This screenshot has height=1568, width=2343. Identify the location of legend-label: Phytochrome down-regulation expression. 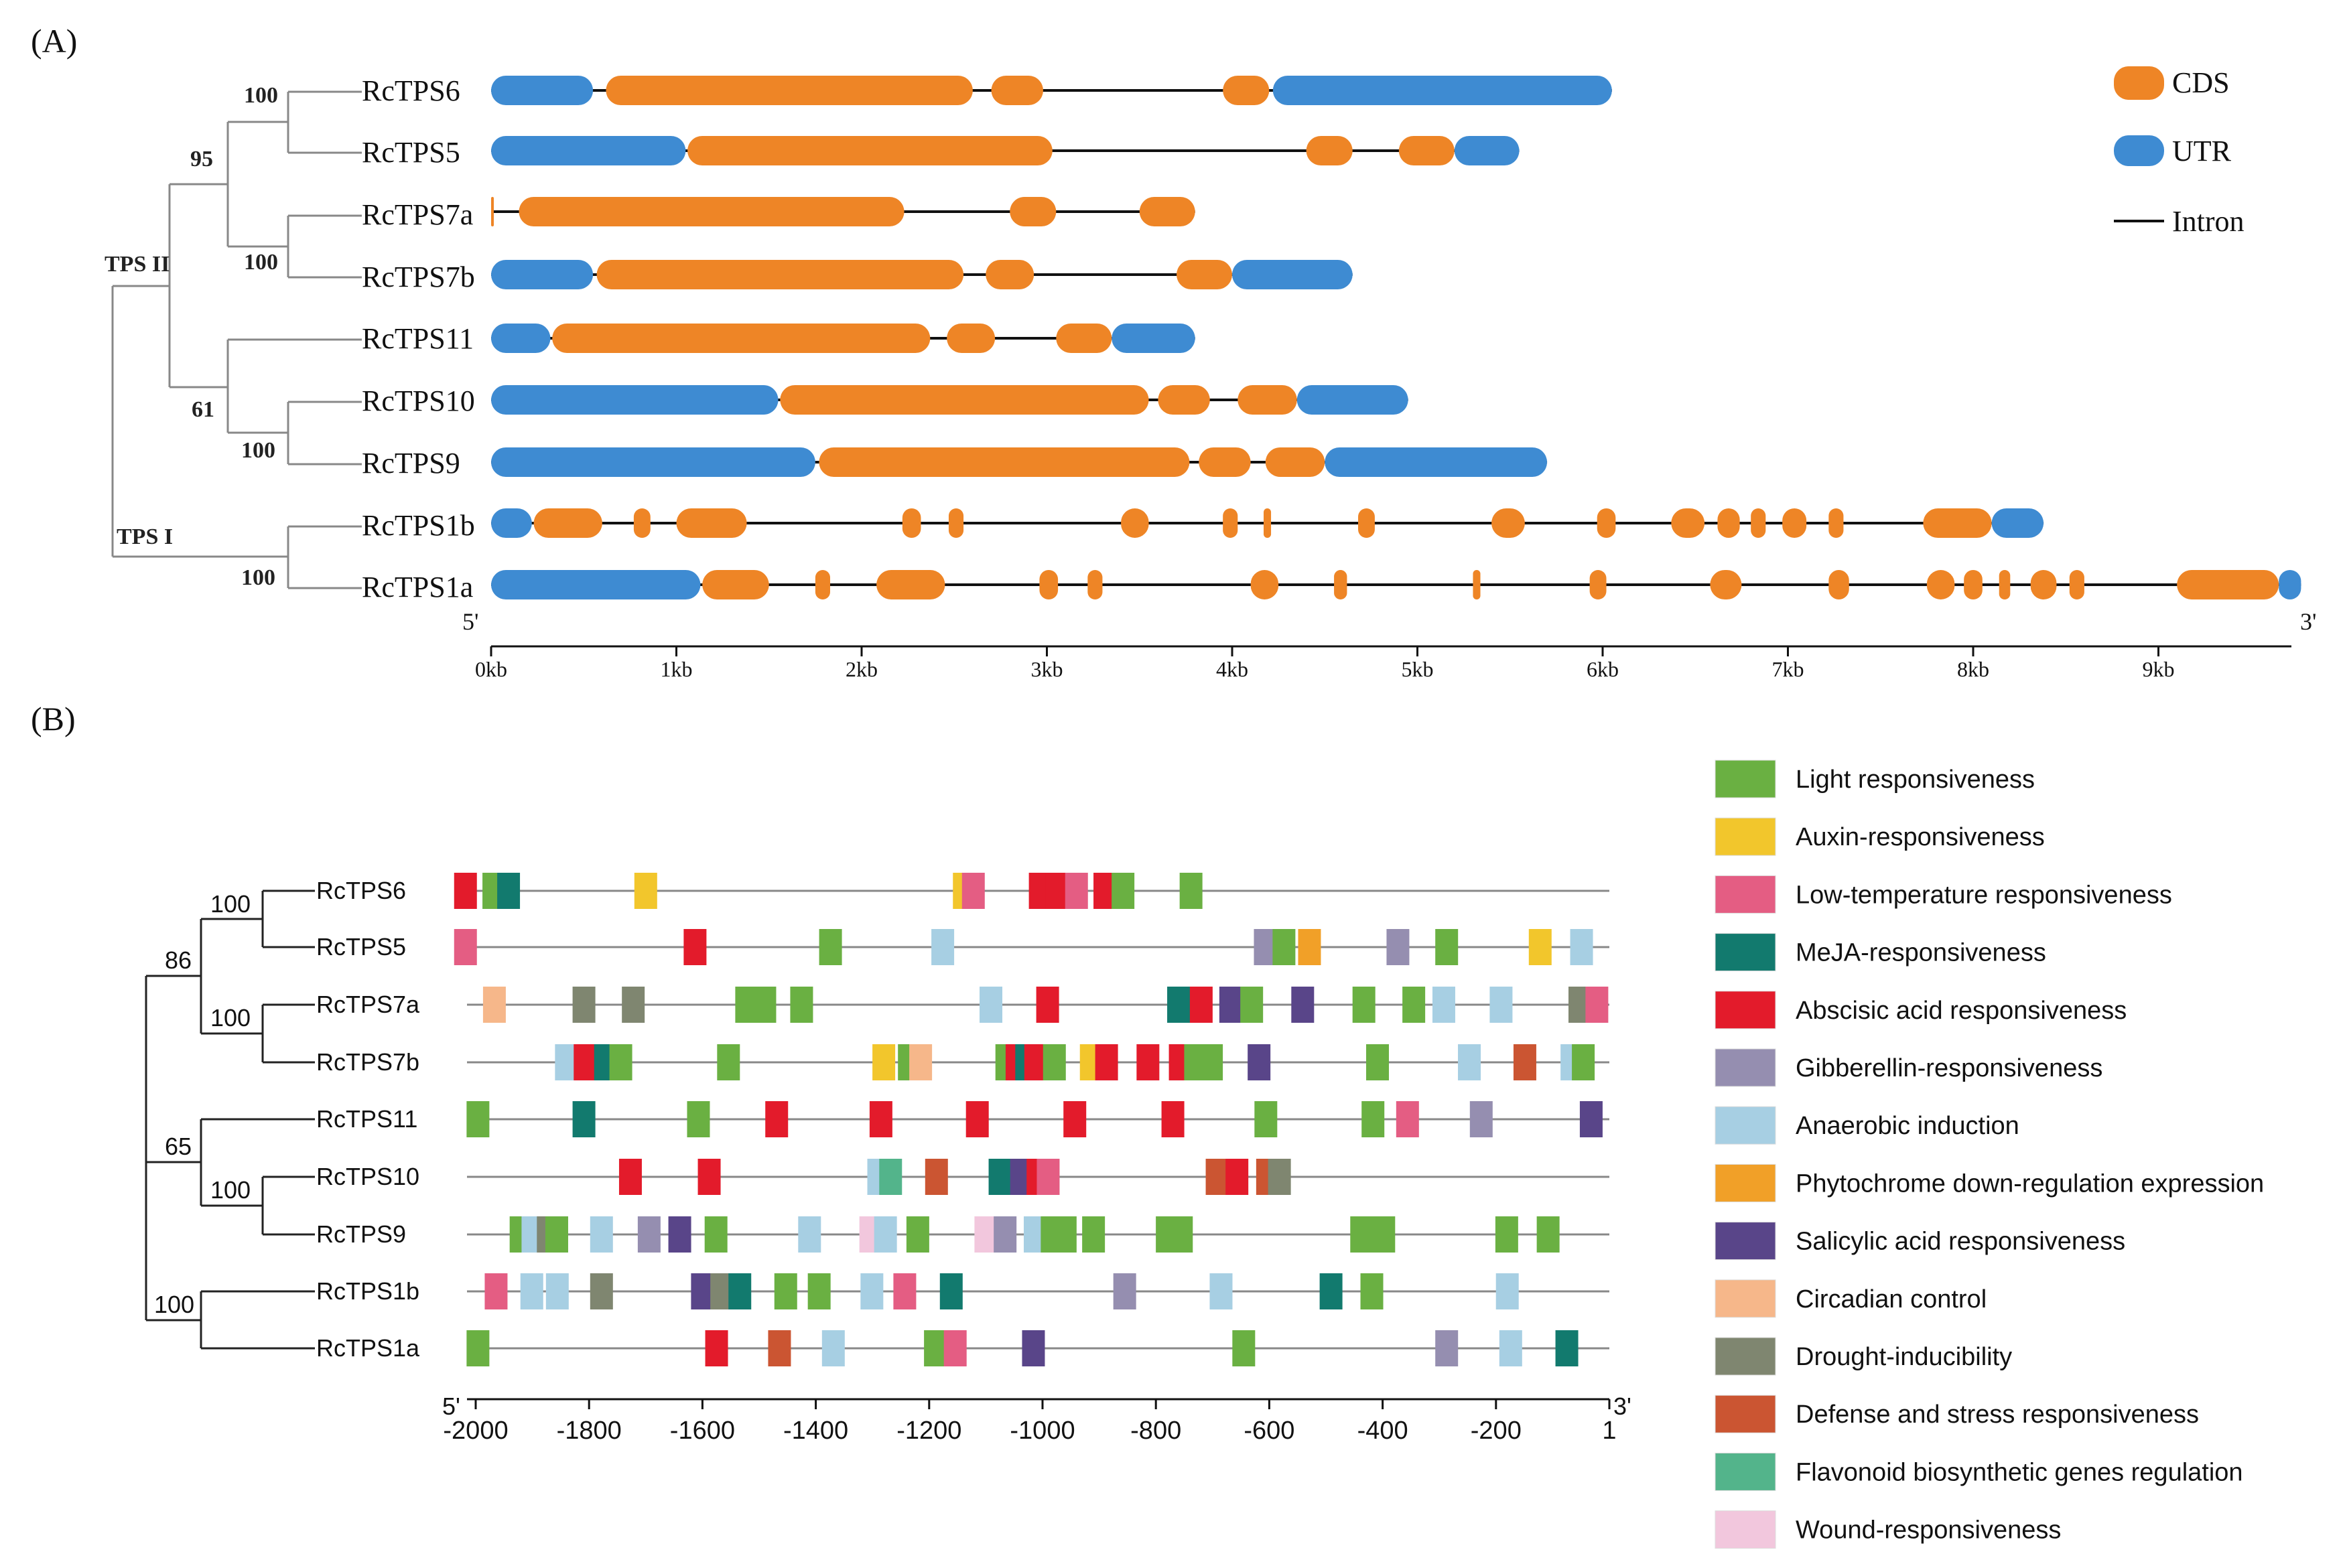
(2030, 1183).